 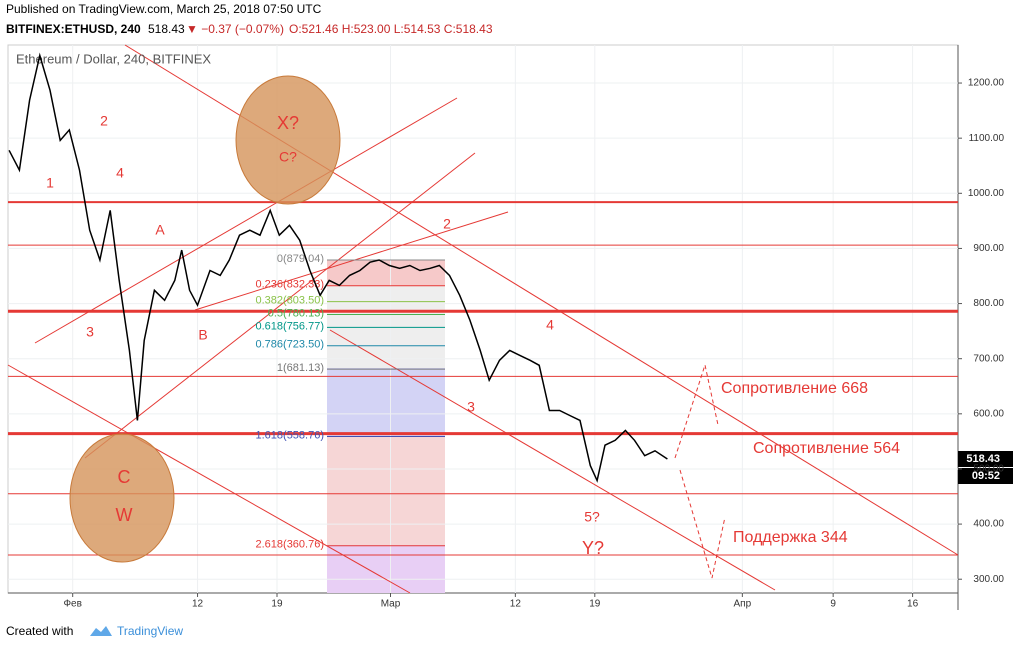 I want to click on fib-label: 1(681.13), so click(x=300, y=368).